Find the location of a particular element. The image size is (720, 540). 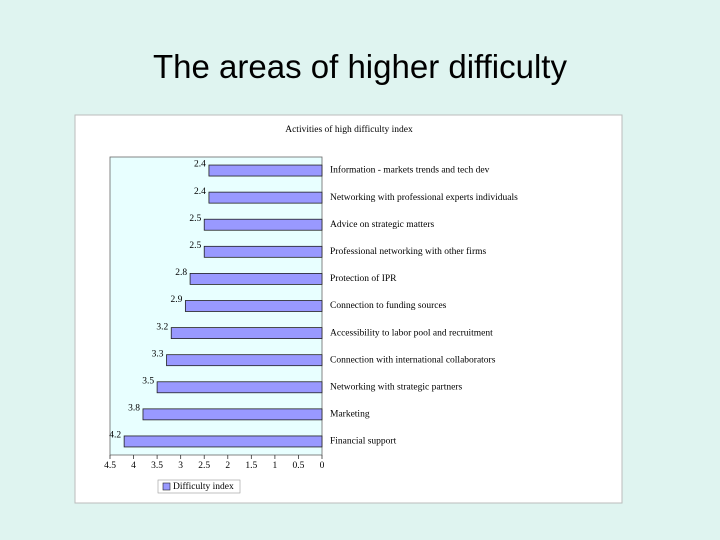

x-tick-label: 4.5 is located at coordinates (110, 466).